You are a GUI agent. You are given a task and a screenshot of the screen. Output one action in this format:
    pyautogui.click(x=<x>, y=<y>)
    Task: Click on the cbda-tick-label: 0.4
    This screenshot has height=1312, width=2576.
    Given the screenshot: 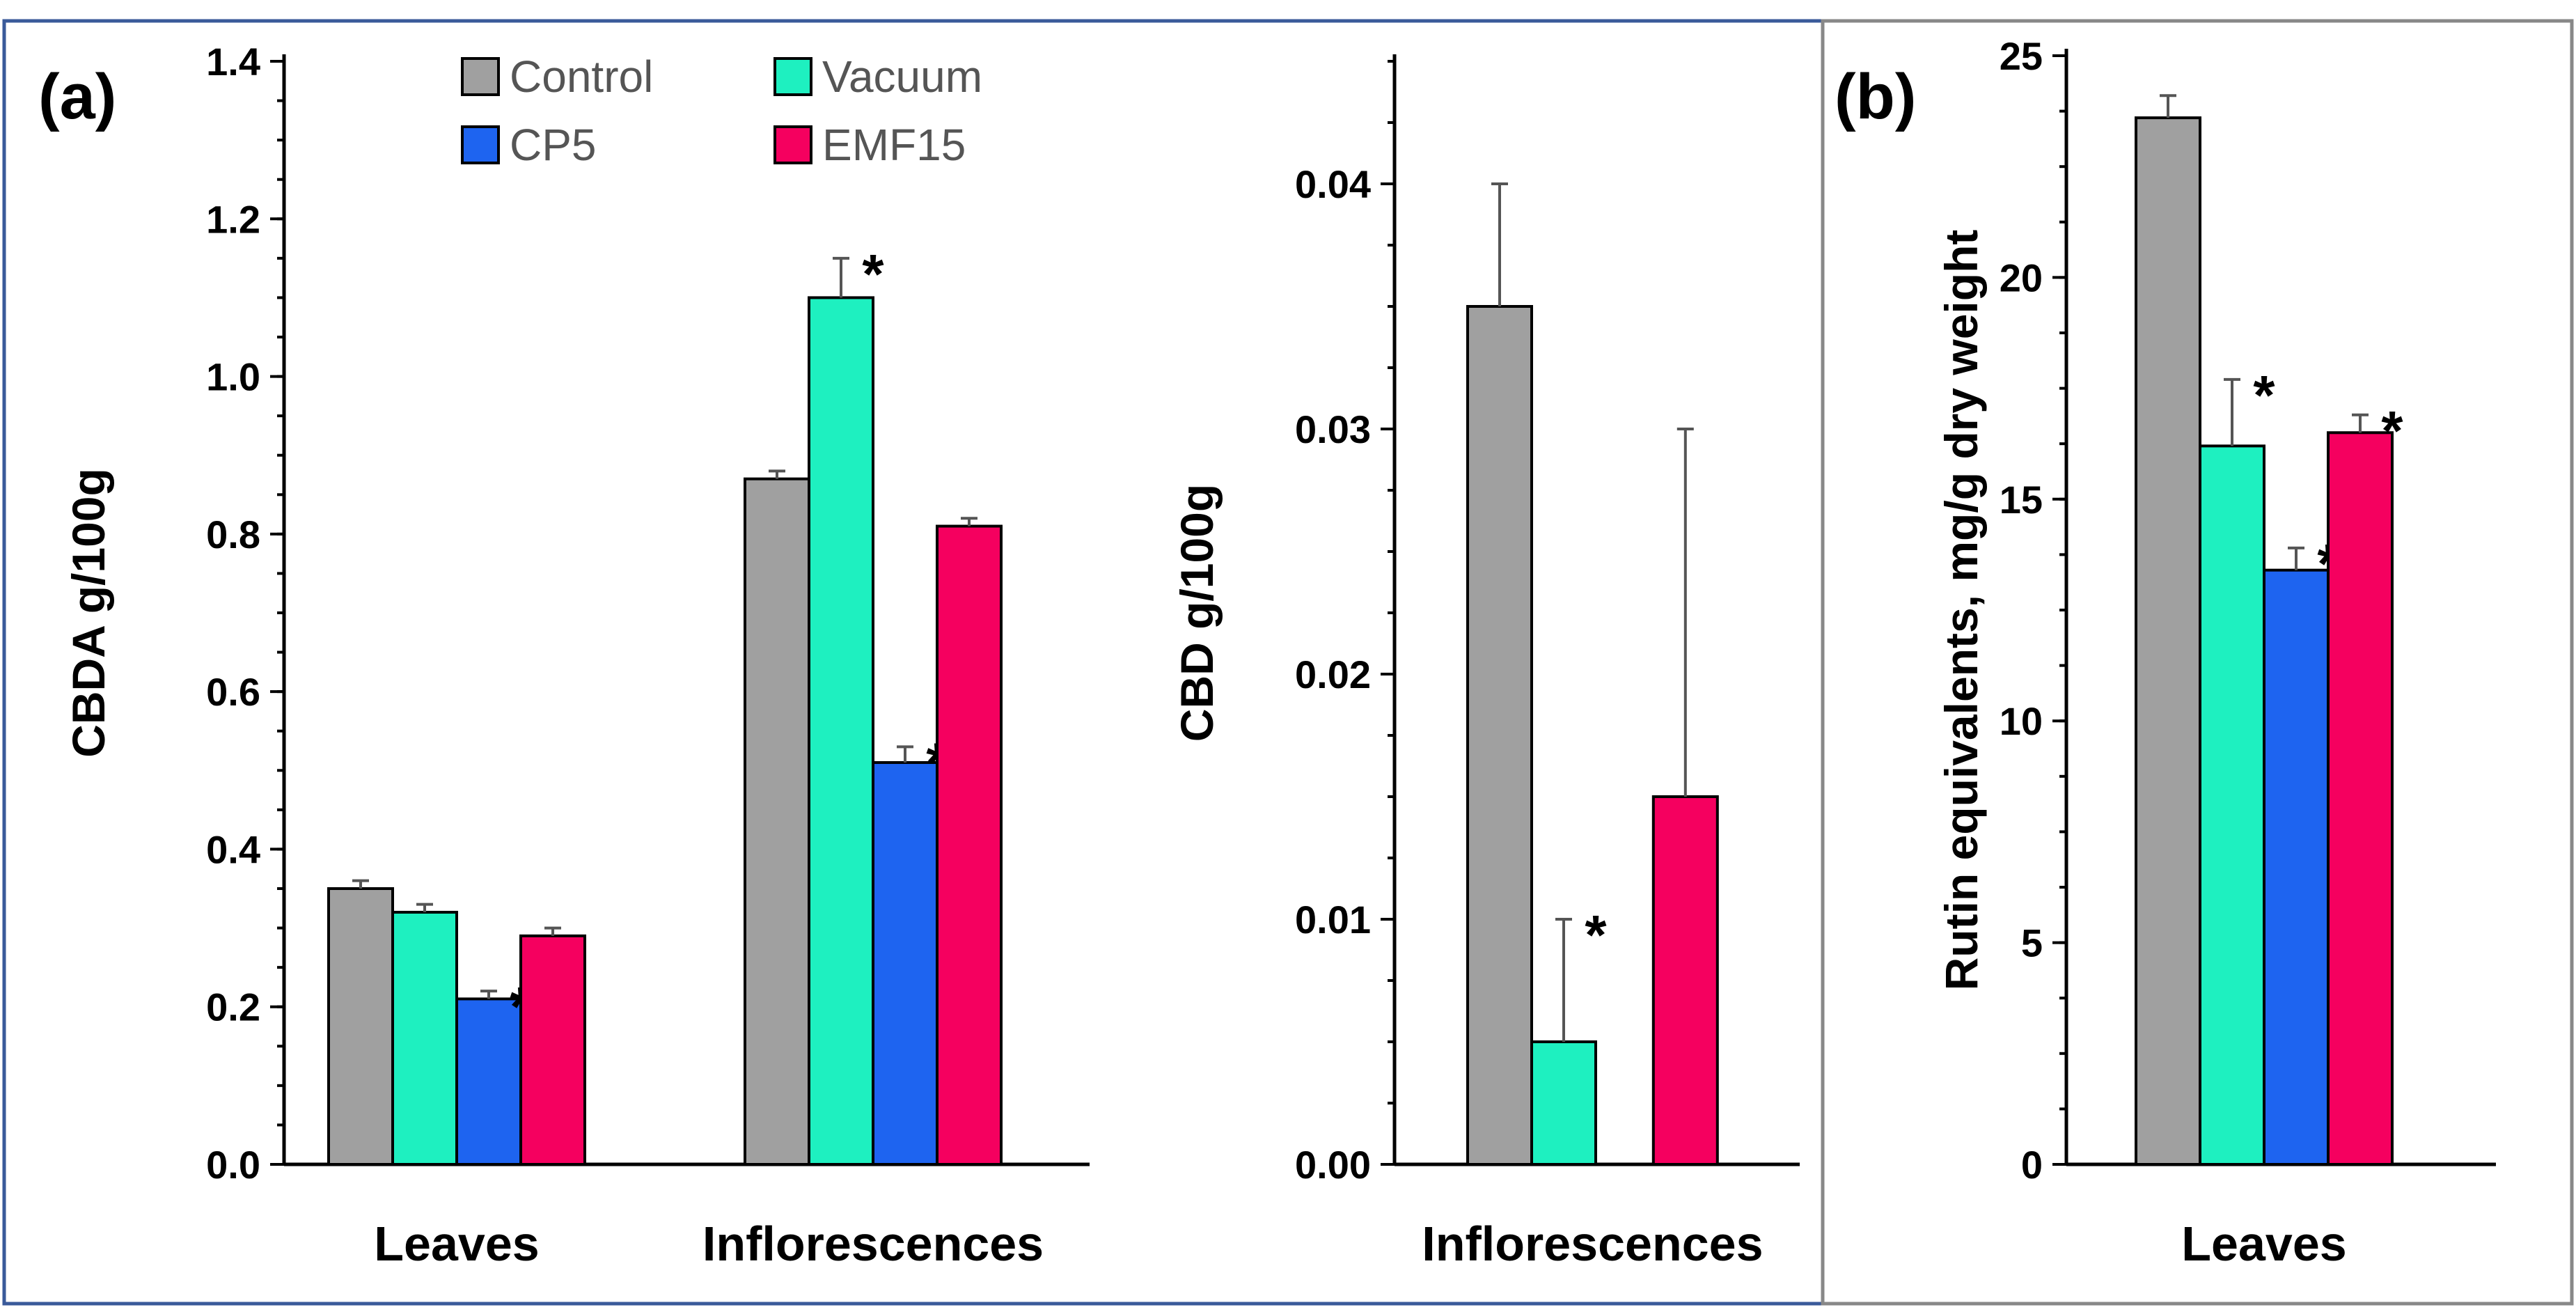 What is the action you would take?
    pyautogui.click(x=233, y=849)
    